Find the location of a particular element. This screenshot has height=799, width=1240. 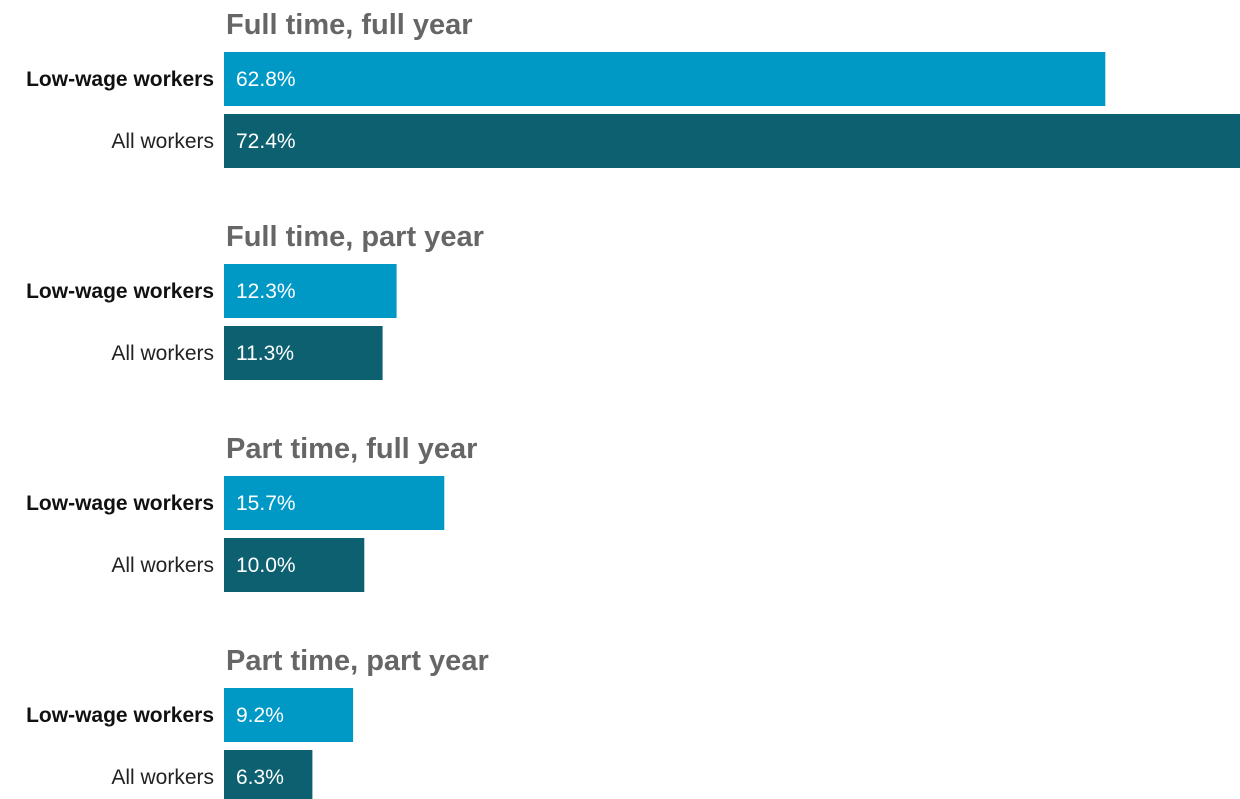

bar-value-label: 15.7% is located at coordinates (266, 503).